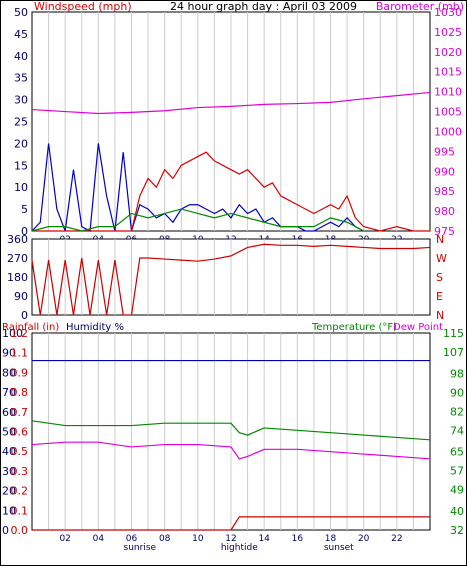 Image resolution: width=467 pixels, height=566 pixels. What do you see at coordinates (17, 239) in the screenshot?
I see `direction-y-tick-label: 360` at bounding box center [17, 239].